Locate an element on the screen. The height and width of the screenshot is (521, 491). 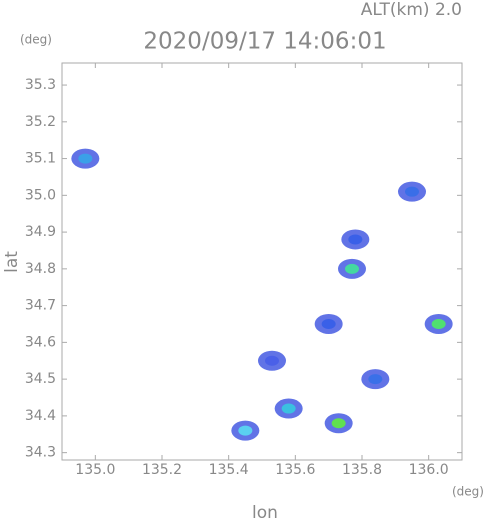
x-axis-label: lon is located at coordinates (265, 512).